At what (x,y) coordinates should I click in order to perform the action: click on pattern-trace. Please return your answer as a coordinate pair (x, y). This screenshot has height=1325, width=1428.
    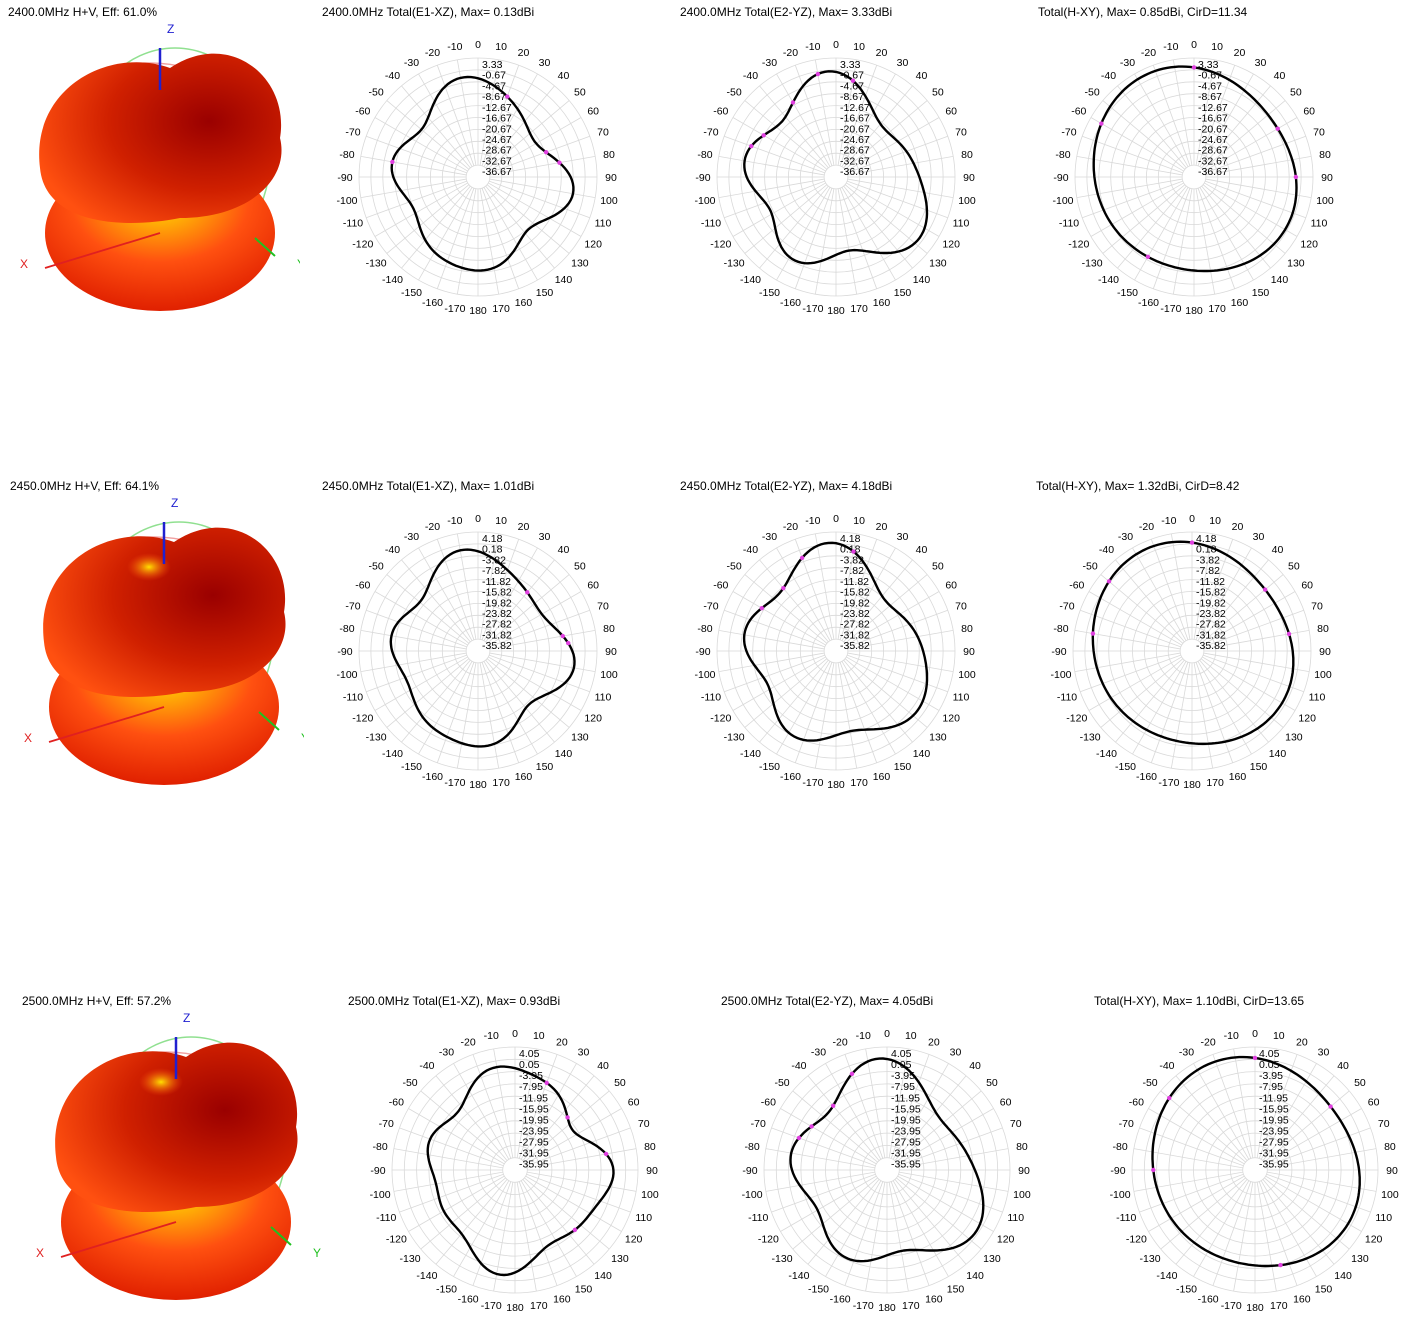
    Looking at the image, I should click on (835, 641).